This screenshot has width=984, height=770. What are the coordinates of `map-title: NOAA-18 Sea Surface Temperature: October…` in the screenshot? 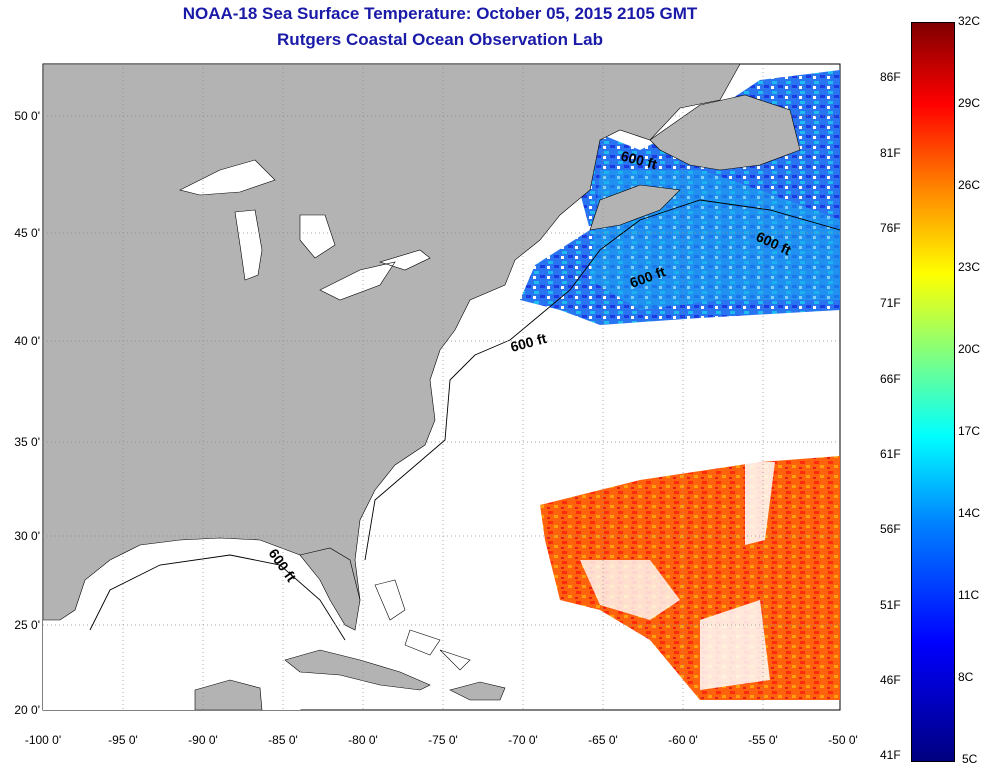 It's located at (440, 13).